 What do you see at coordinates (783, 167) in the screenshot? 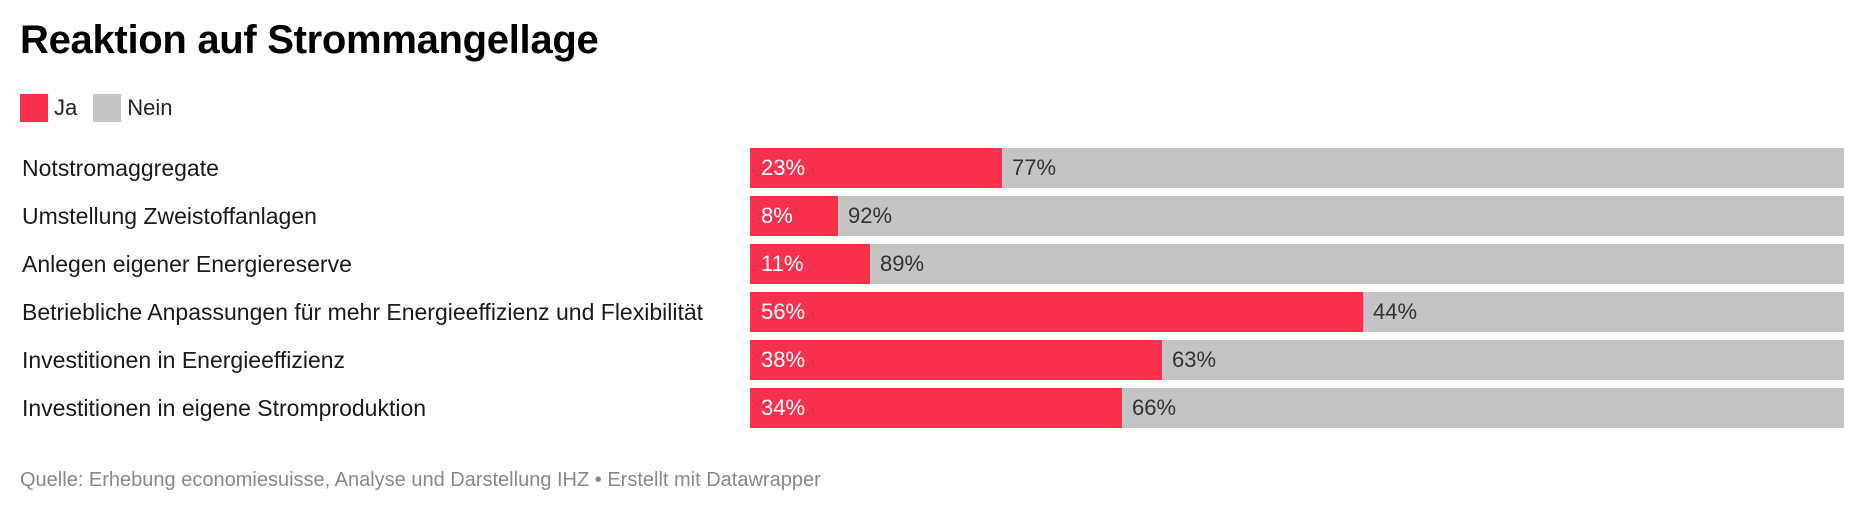
I see `data-label-ja: 23%` at bounding box center [783, 167].